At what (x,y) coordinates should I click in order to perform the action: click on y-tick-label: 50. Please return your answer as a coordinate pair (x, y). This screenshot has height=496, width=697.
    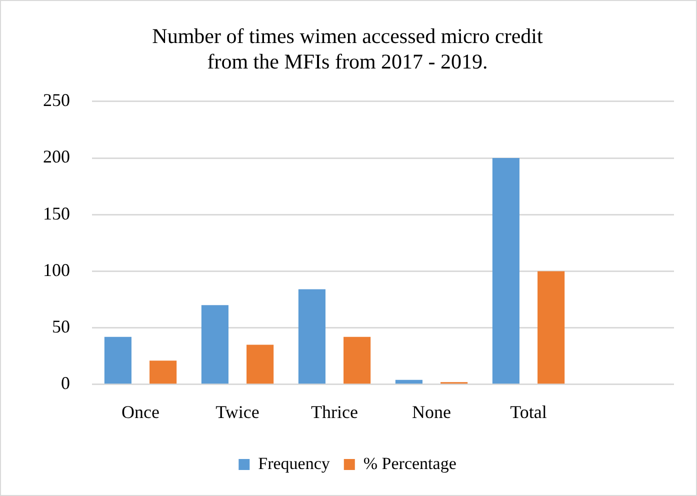
    Looking at the image, I should click on (61, 326).